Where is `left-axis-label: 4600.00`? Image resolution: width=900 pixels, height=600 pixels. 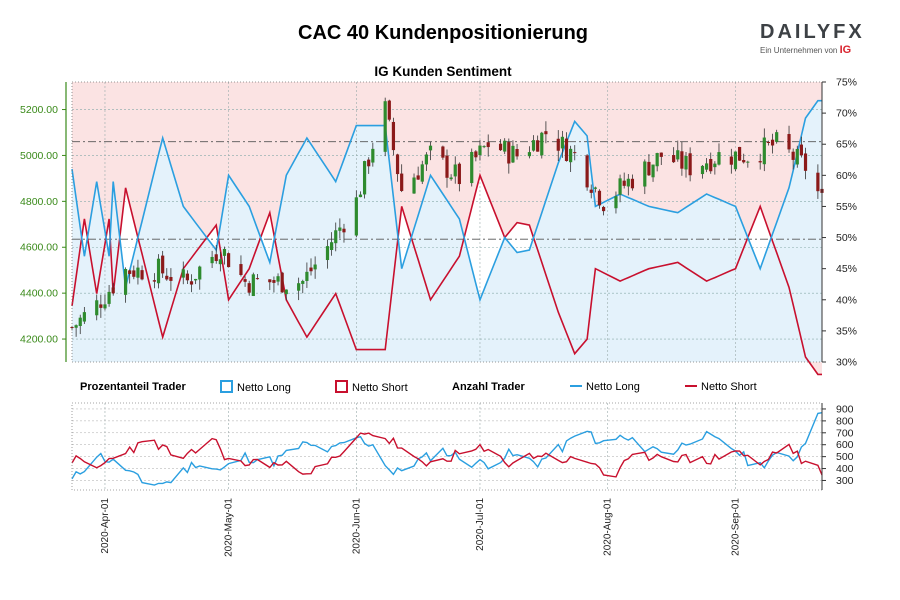 left-axis-label: 4600.00 is located at coordinates (39, 248).